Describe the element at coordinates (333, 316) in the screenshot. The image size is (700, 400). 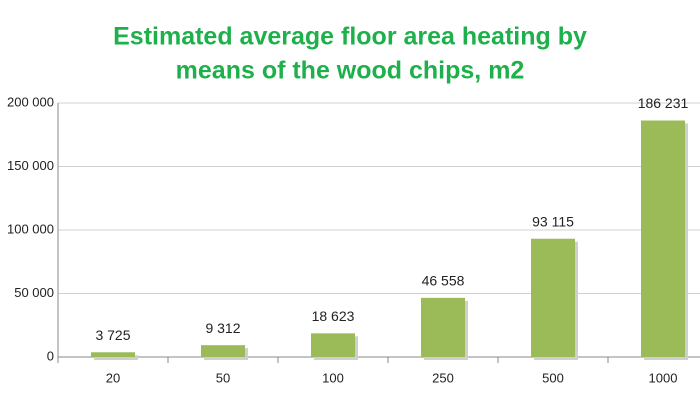
I see `data-label: 18 623` at that location.